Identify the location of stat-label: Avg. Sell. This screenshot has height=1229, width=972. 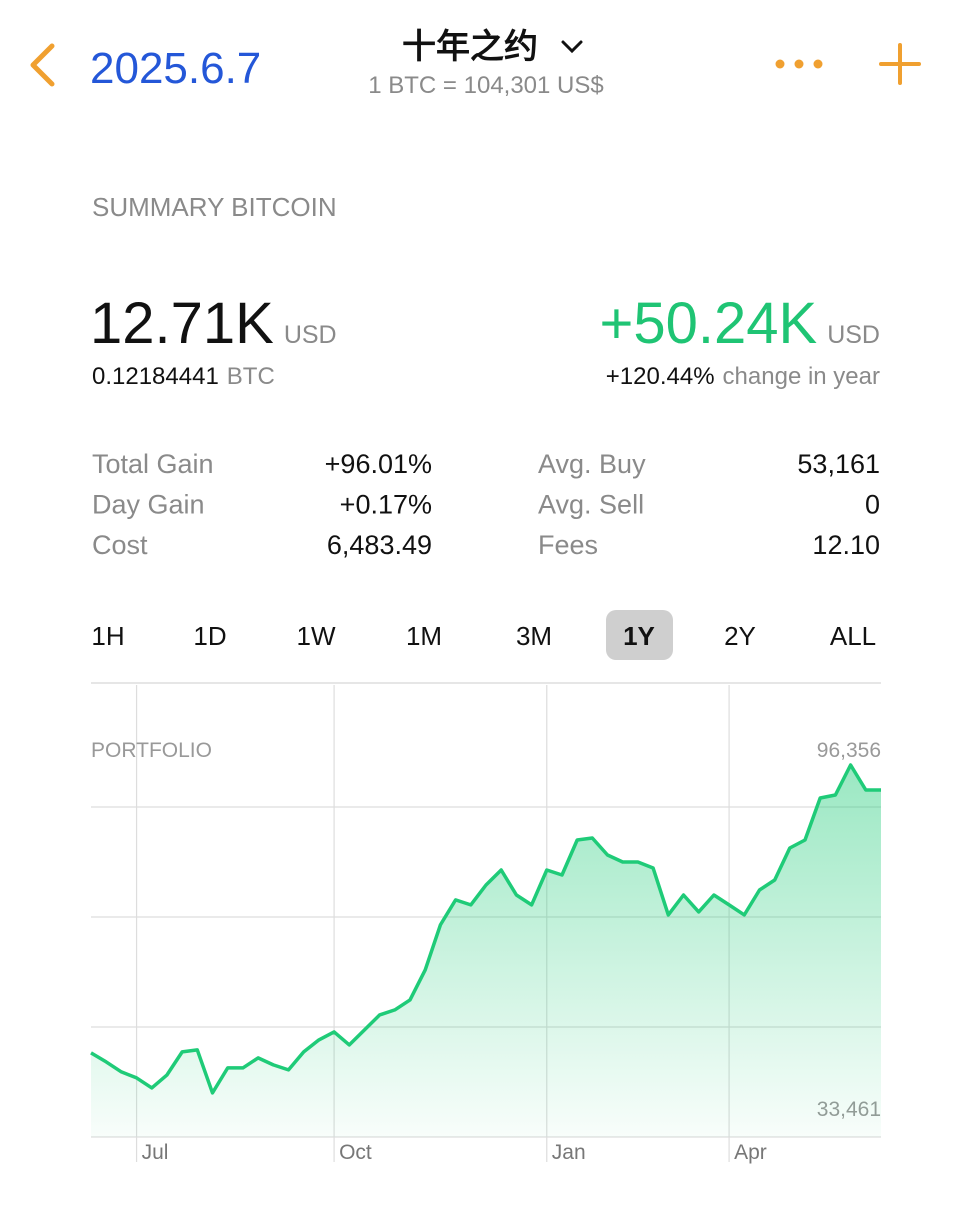
(591, 505).